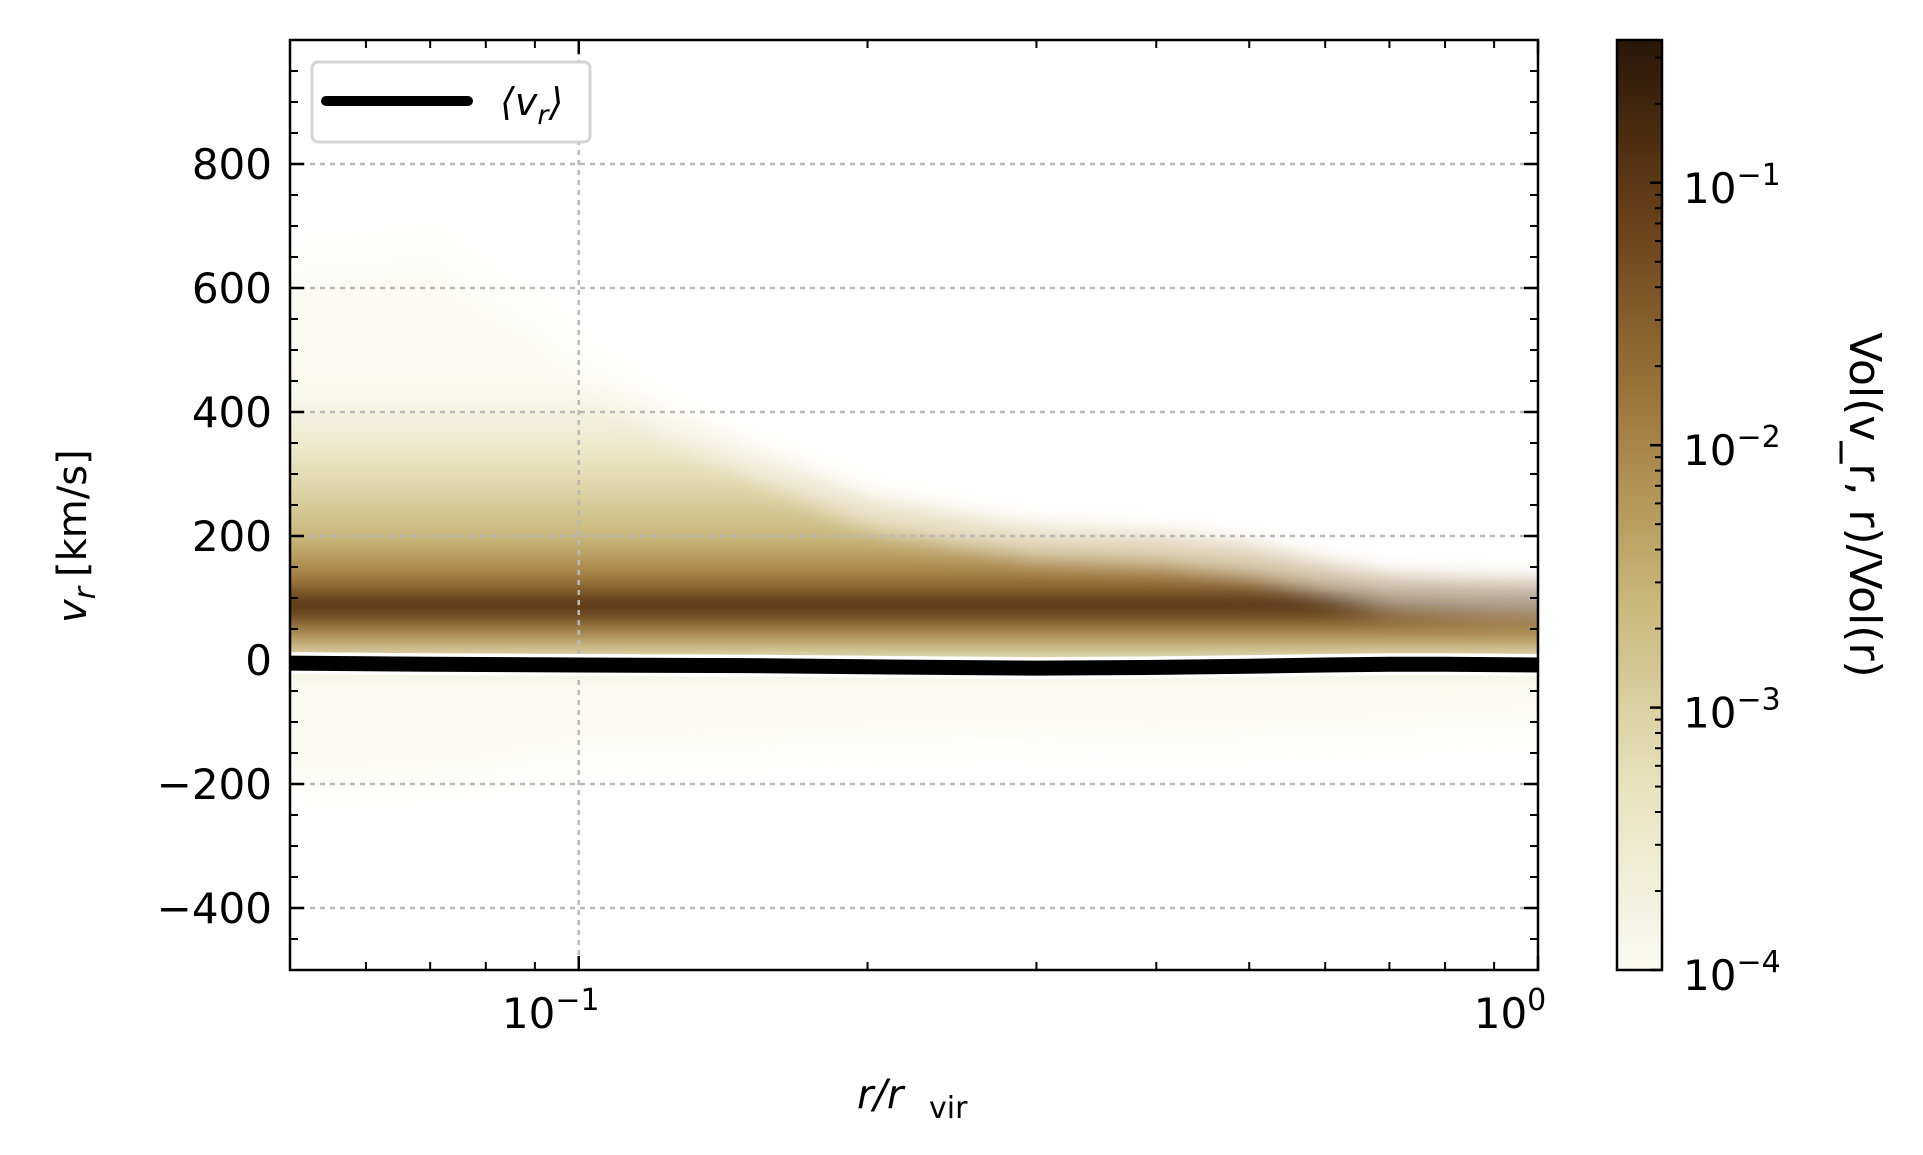  Describe the element at coordinates (232, 288) in the screenshot. I see `y-tick-label: 600` at that location.